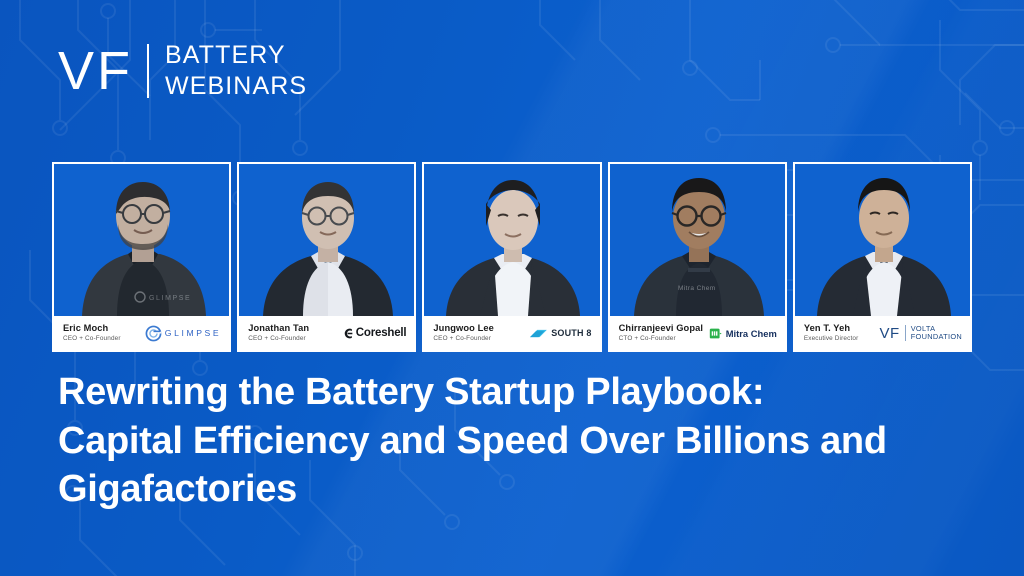 This screenshot has width=1024, height=576. I want to click on speaker-name: Eric Moch, so click(86, 327).